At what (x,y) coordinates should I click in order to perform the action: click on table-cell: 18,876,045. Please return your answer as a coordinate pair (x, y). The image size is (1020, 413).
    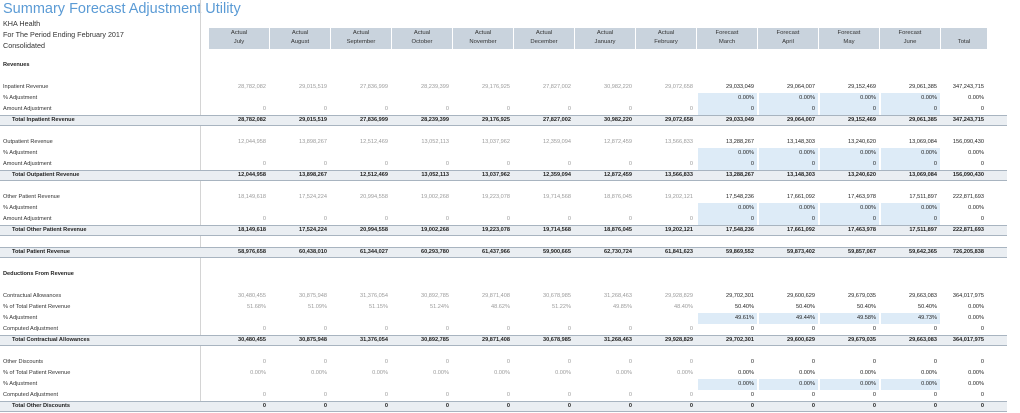
    Looking at the image, I should click on (618, 197).